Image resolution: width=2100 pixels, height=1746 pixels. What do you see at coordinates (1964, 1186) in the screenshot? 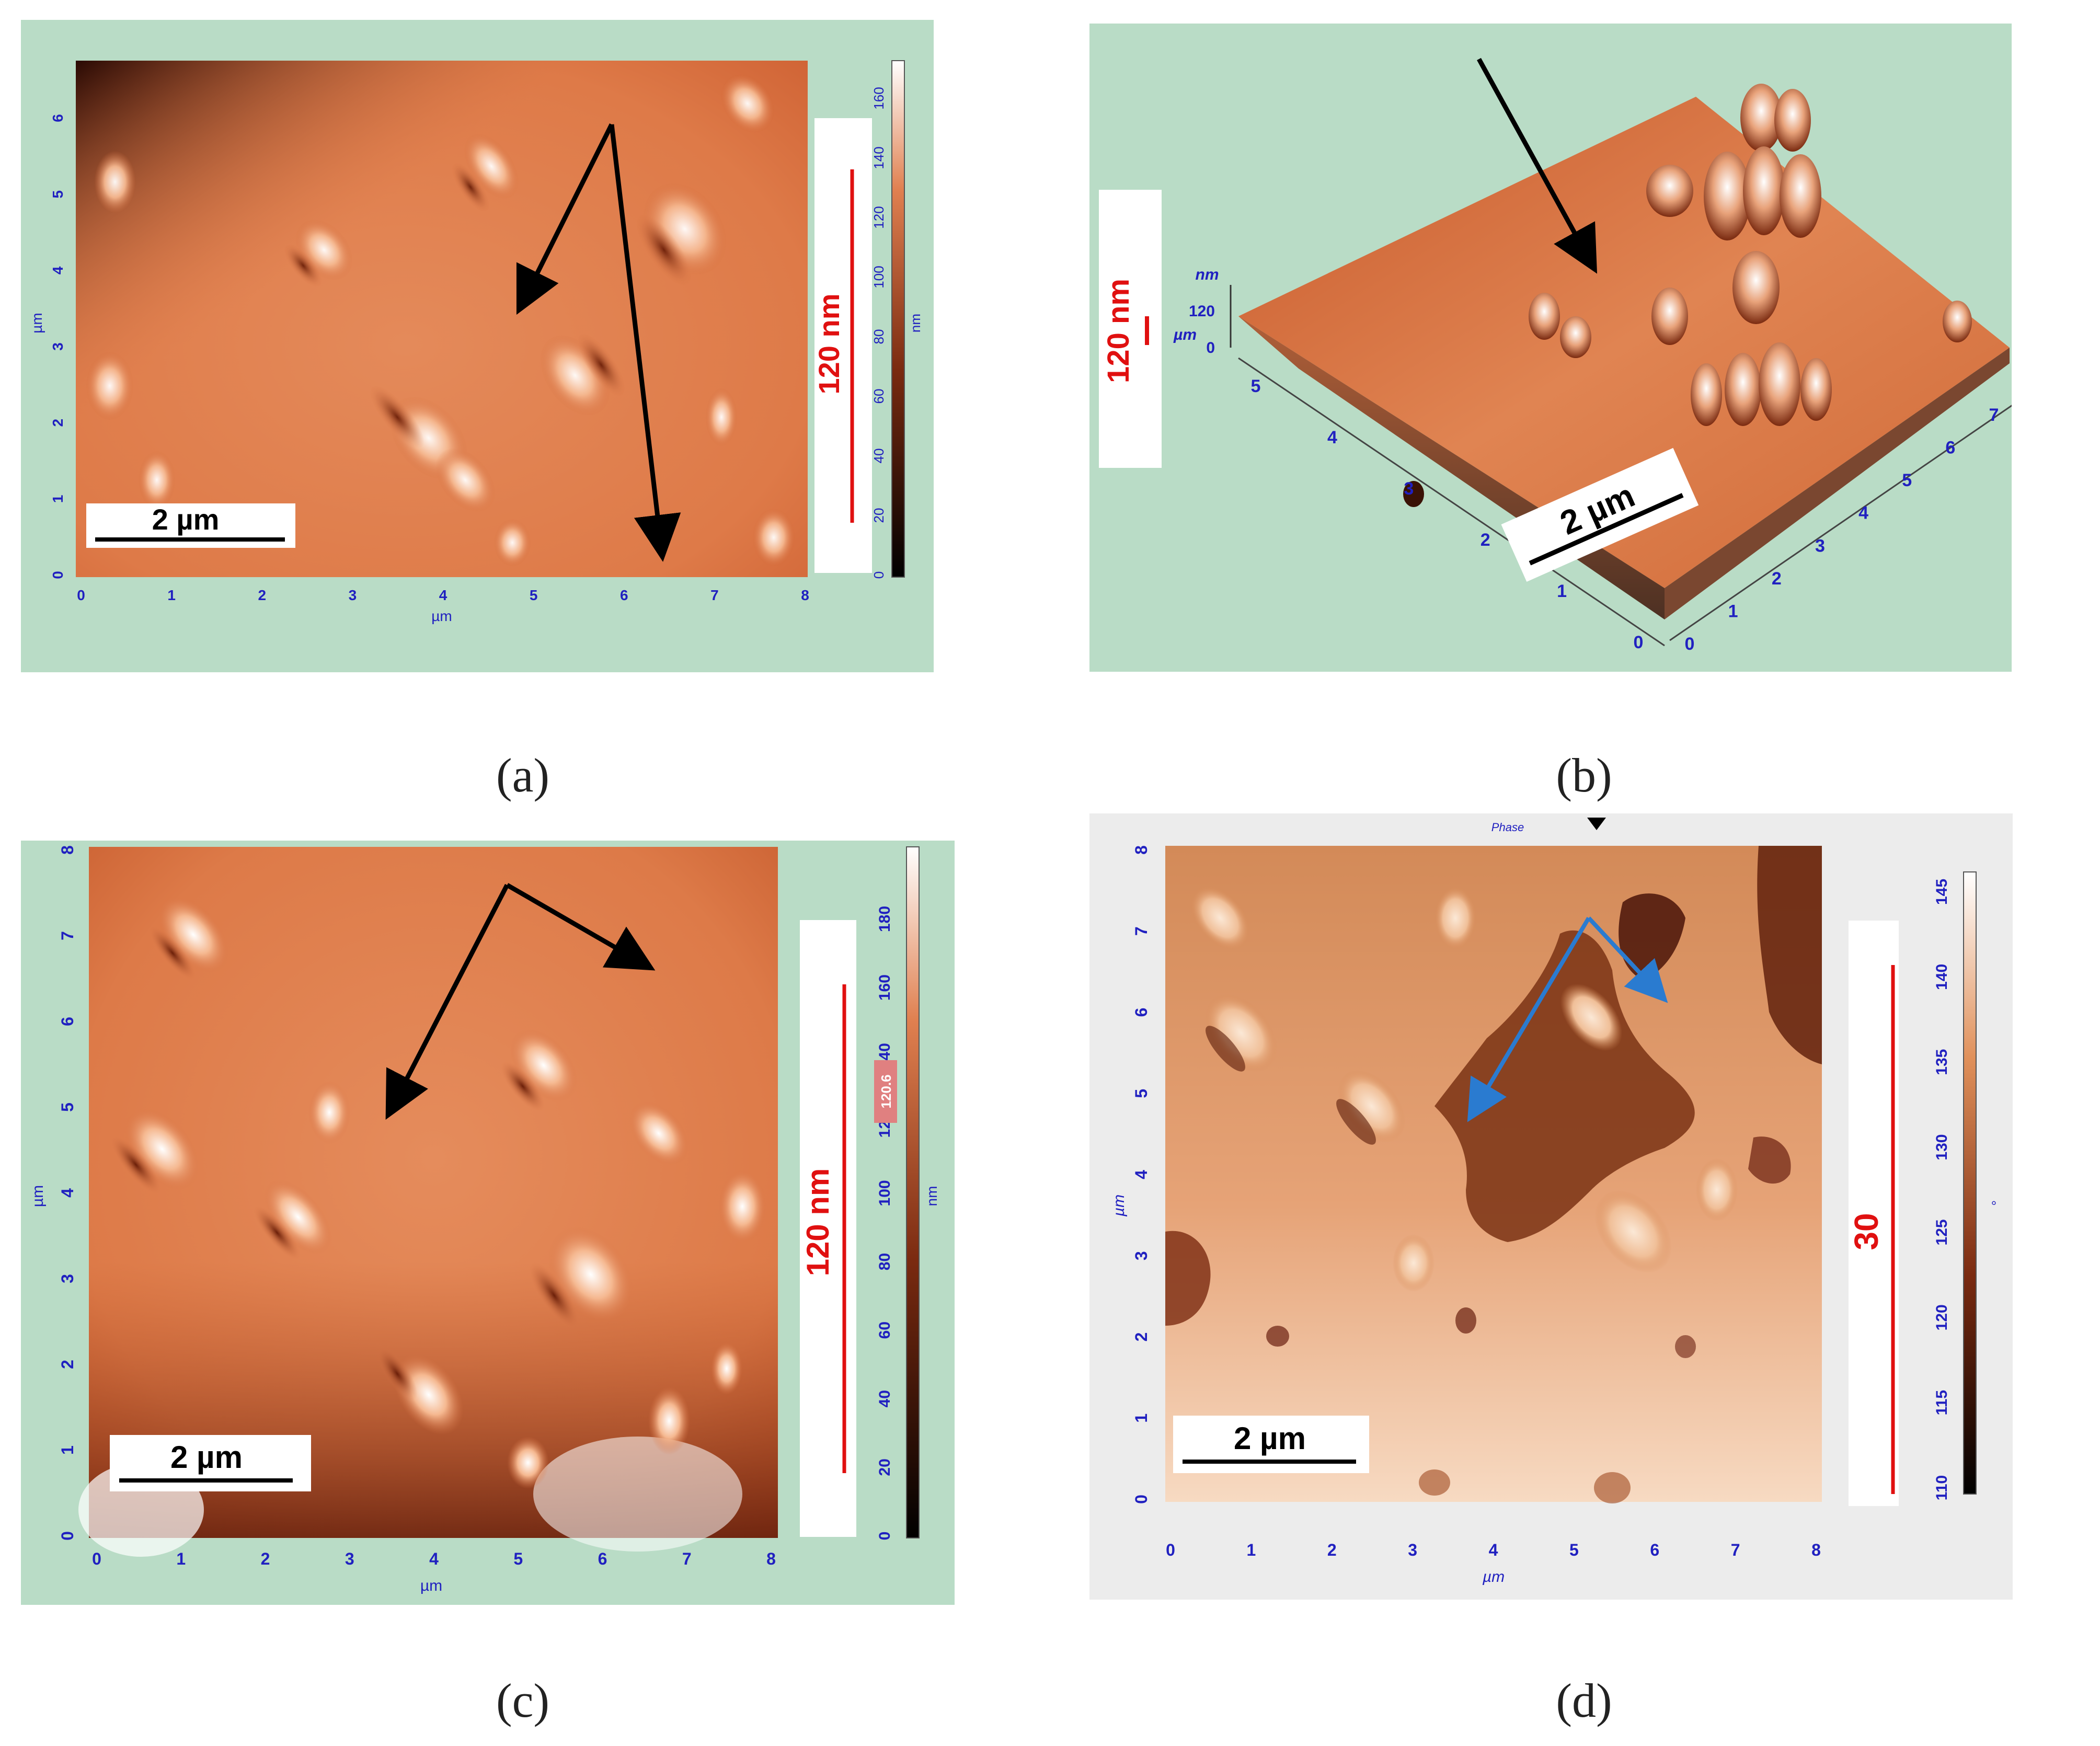
I see `panel-d-colorbar: 110 115 120 125 130 135 140 145 °` at bounding box center [1964, 1186].